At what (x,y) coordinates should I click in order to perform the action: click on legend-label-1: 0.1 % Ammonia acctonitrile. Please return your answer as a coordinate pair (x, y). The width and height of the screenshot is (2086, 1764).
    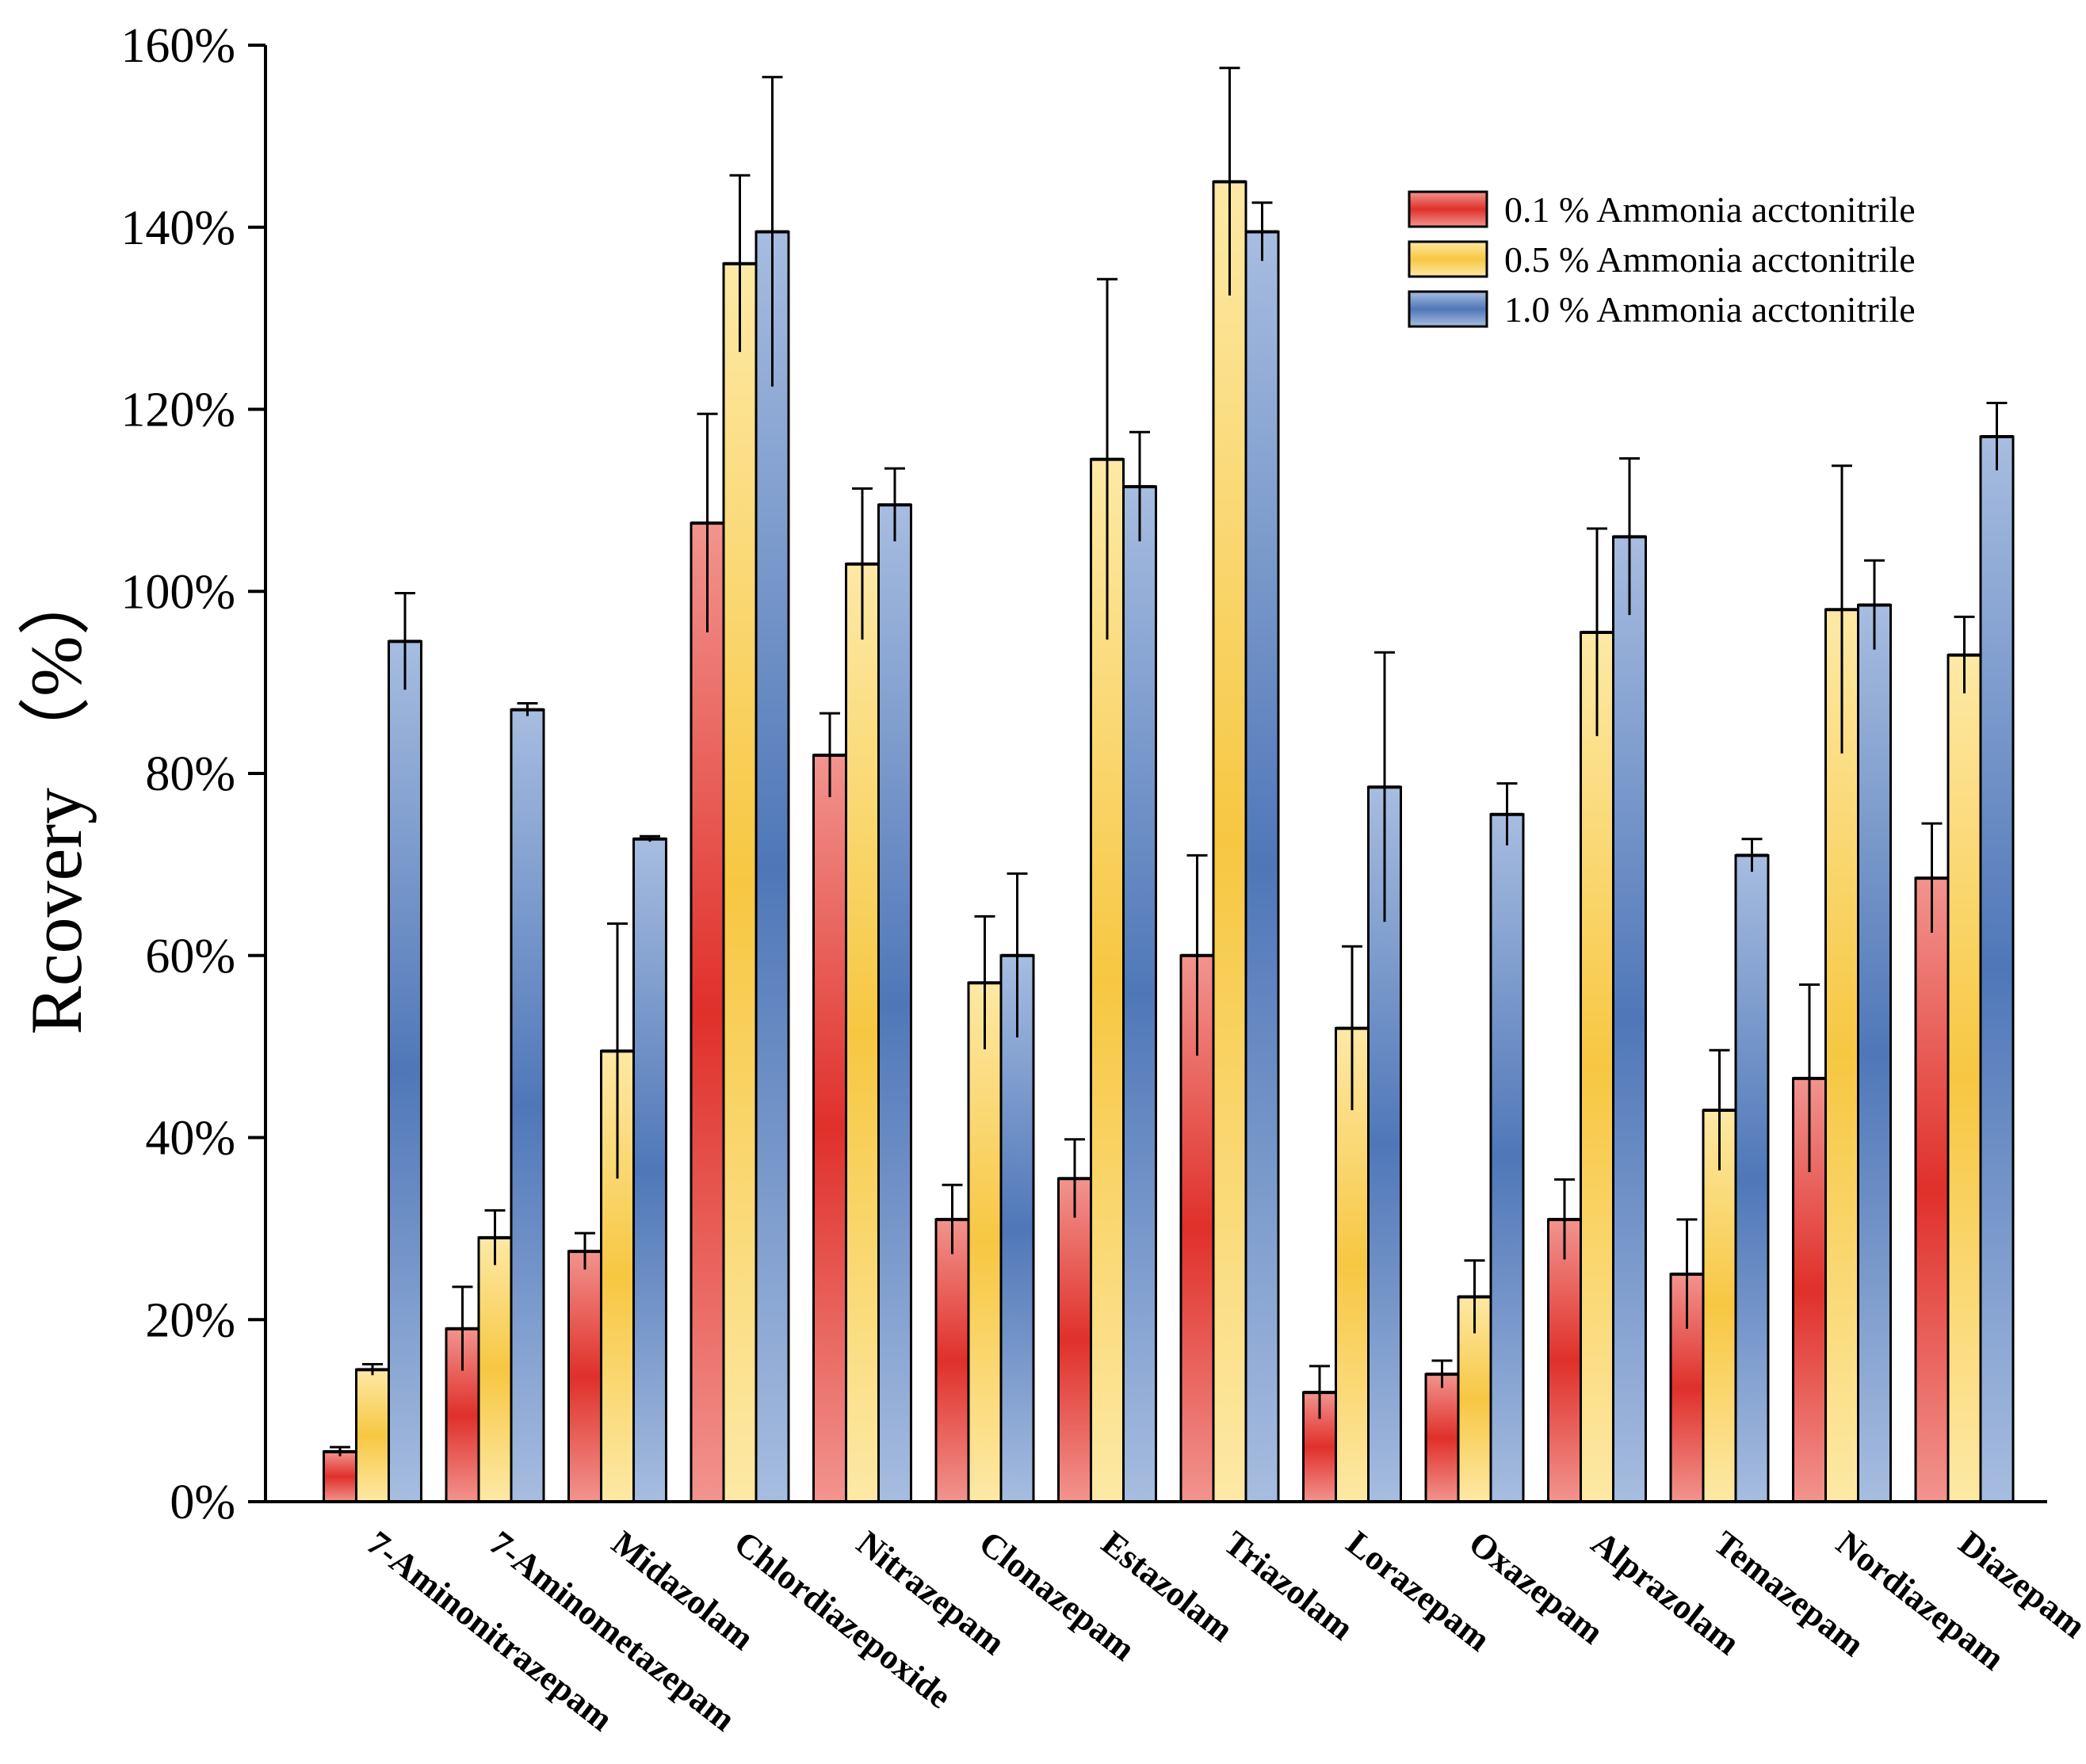
    Looking at the image, I should click on (1710, 209).